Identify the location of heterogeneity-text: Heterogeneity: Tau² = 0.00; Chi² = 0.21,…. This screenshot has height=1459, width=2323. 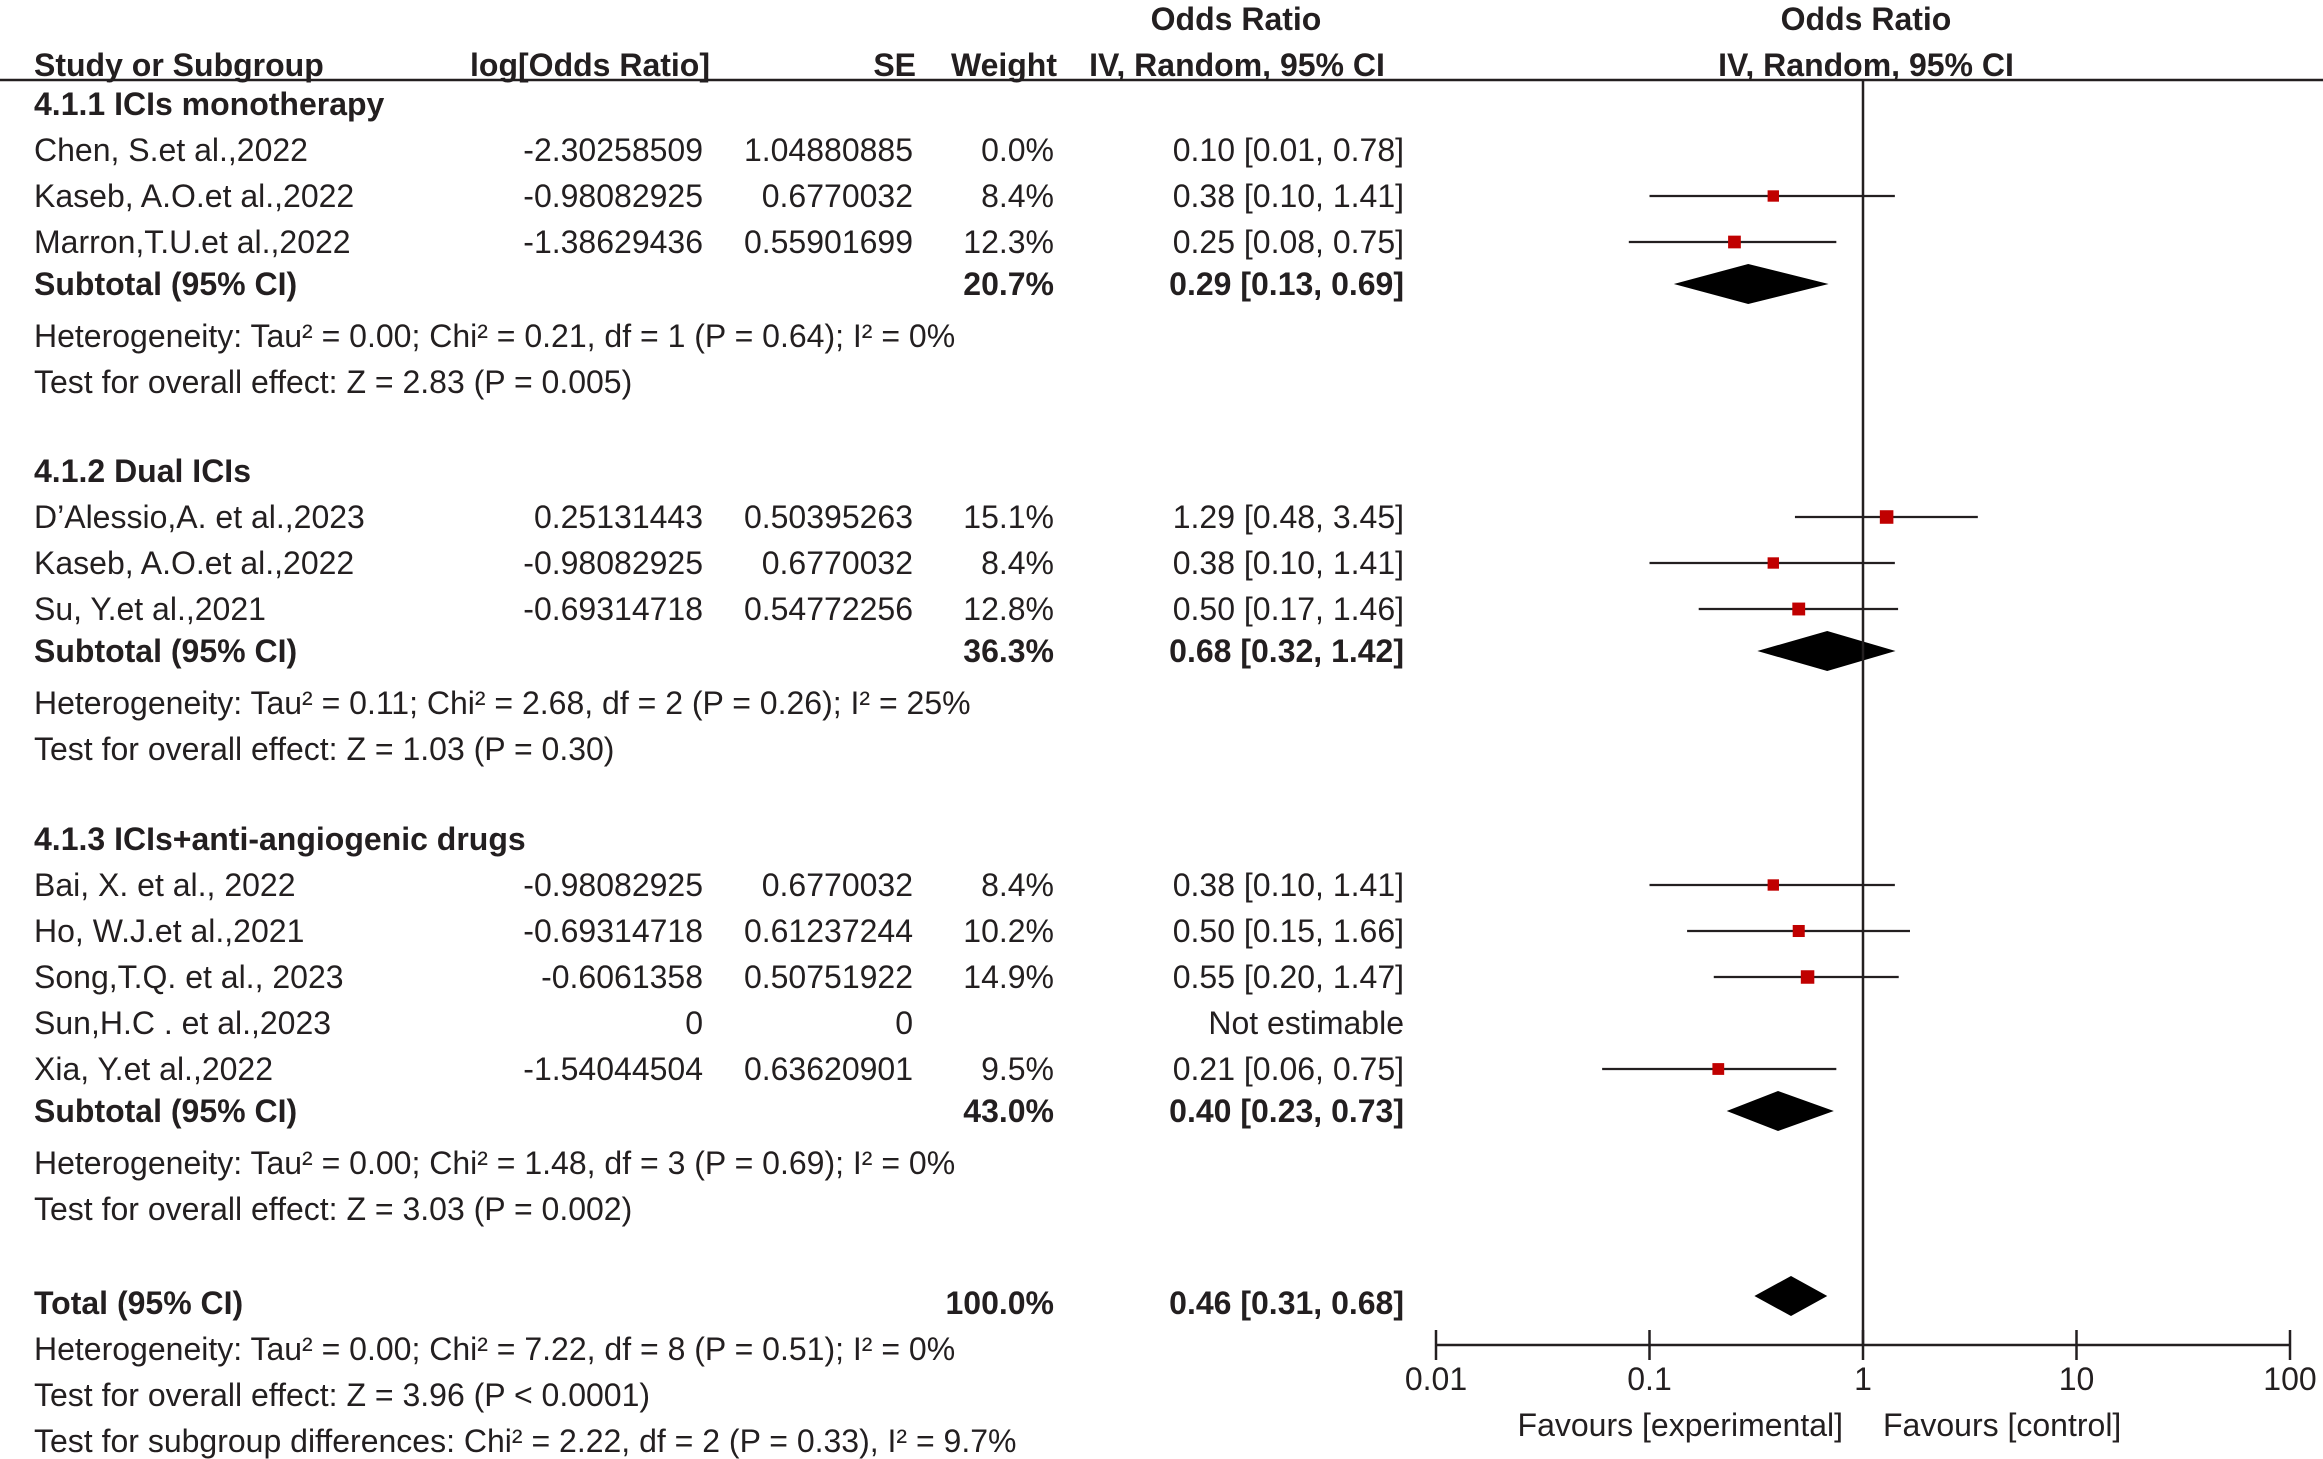
(494, 336).